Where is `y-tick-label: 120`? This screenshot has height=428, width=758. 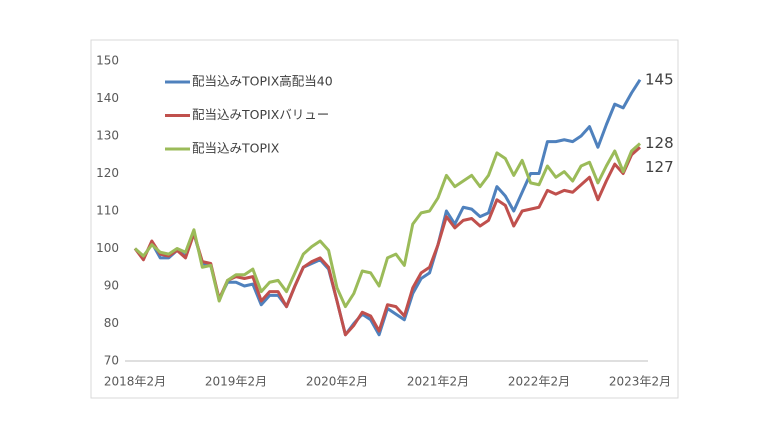
y-tick-label: 120 is located at coordinates (107, 173).